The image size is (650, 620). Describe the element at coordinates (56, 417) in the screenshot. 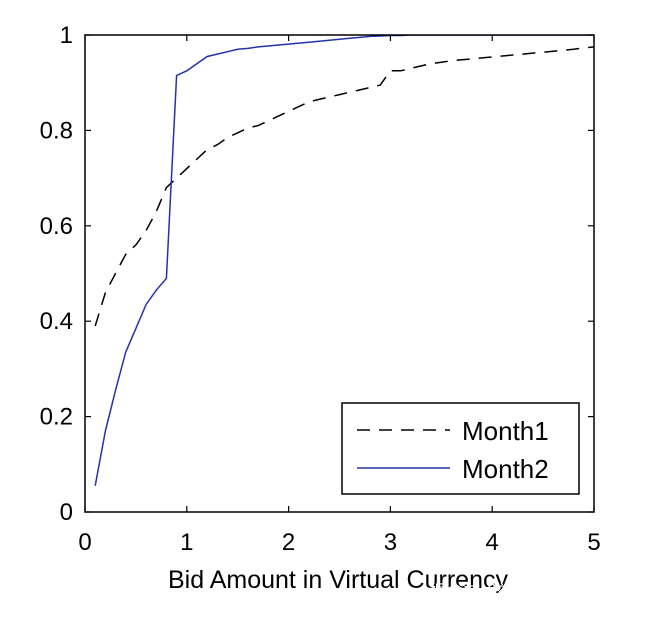

I see `y-tick-label: 0.2` at that location.